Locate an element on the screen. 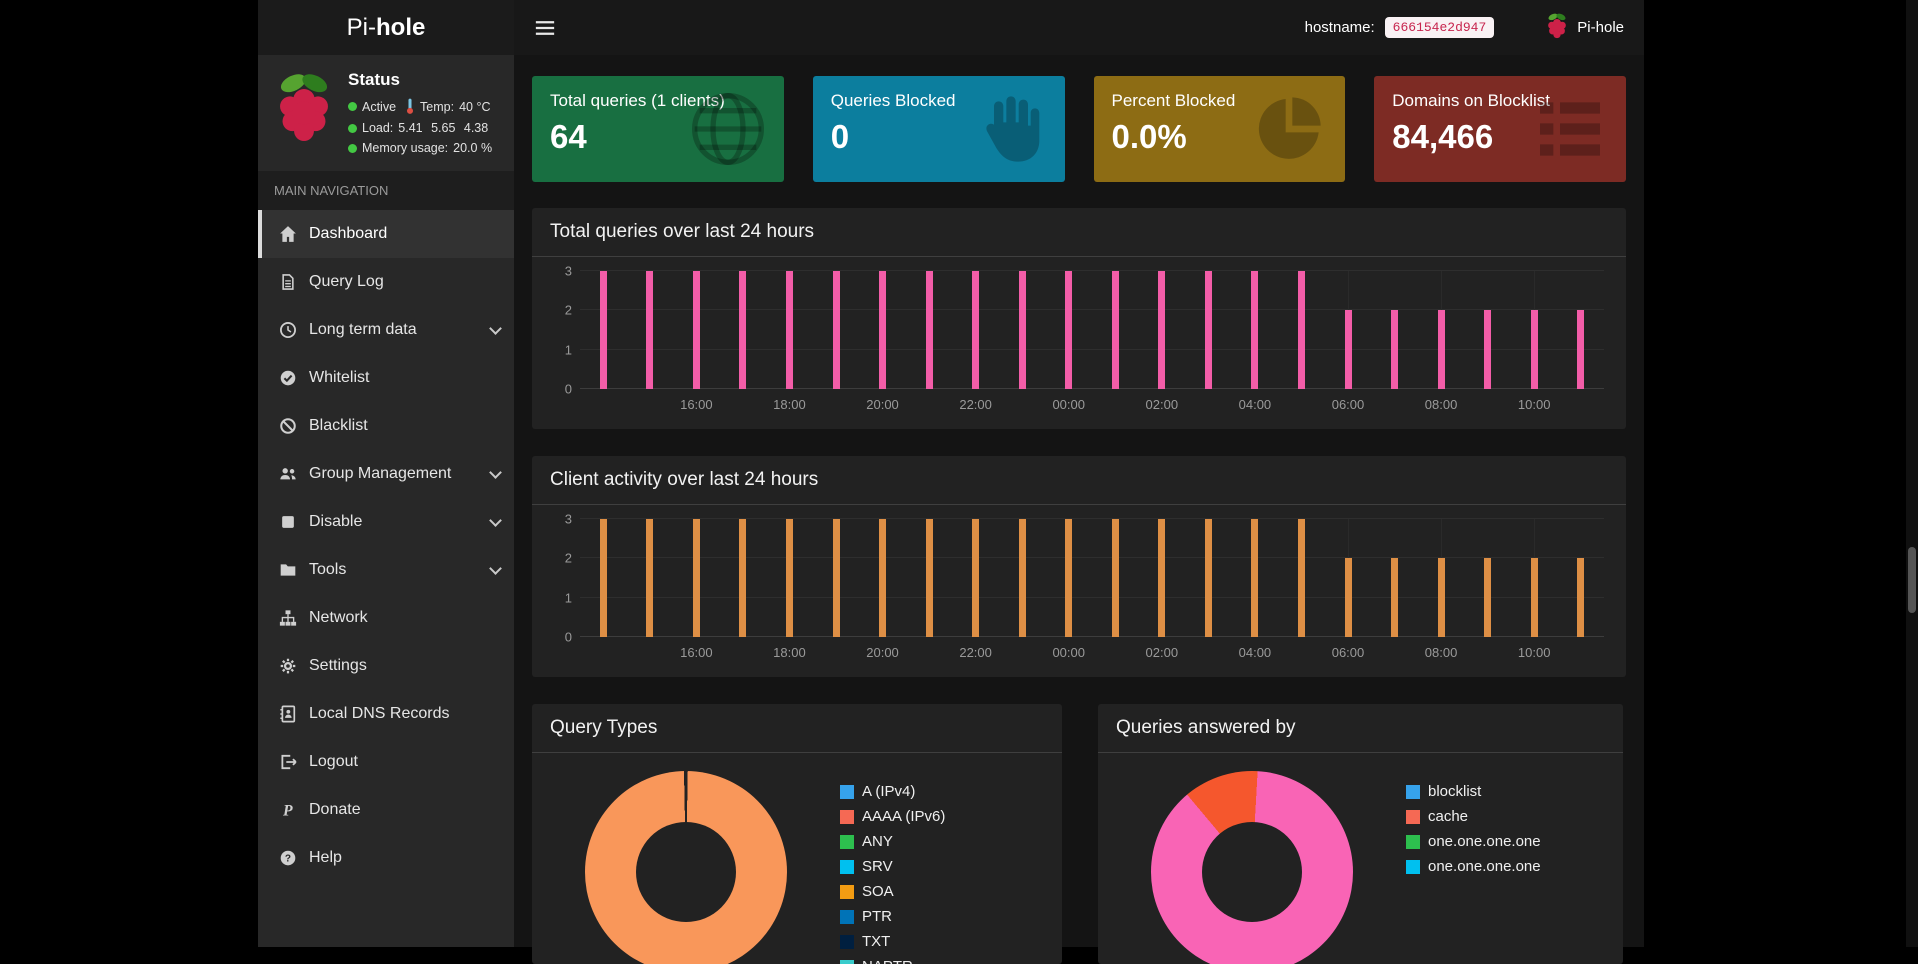 Image resolution: width=1918 pixels, height=964 pixels. sidebar-item-label: Settings is located at coordinates (338, 666).